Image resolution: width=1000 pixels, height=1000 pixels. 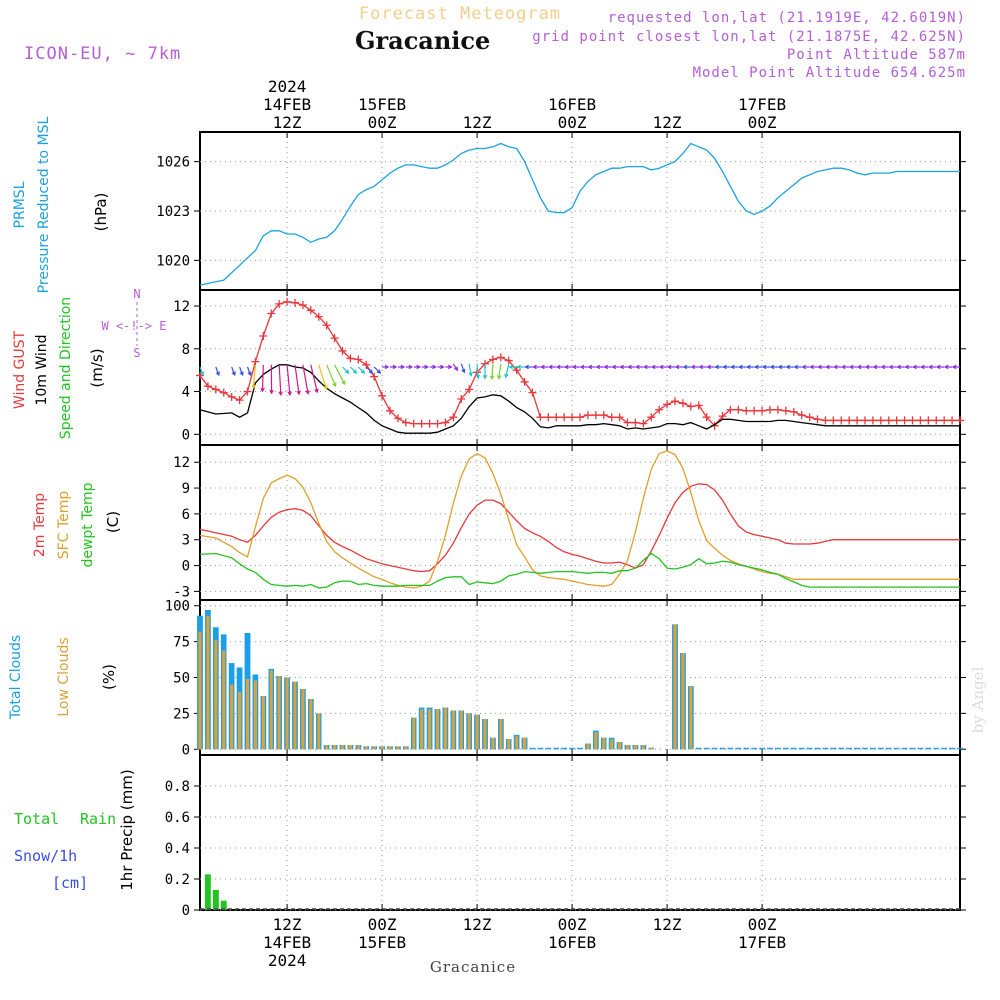 What do you see at coordinates (45, 856) in the screenshot?
I see `snow-label: Snow/1h` at bounding box center [45, 856].